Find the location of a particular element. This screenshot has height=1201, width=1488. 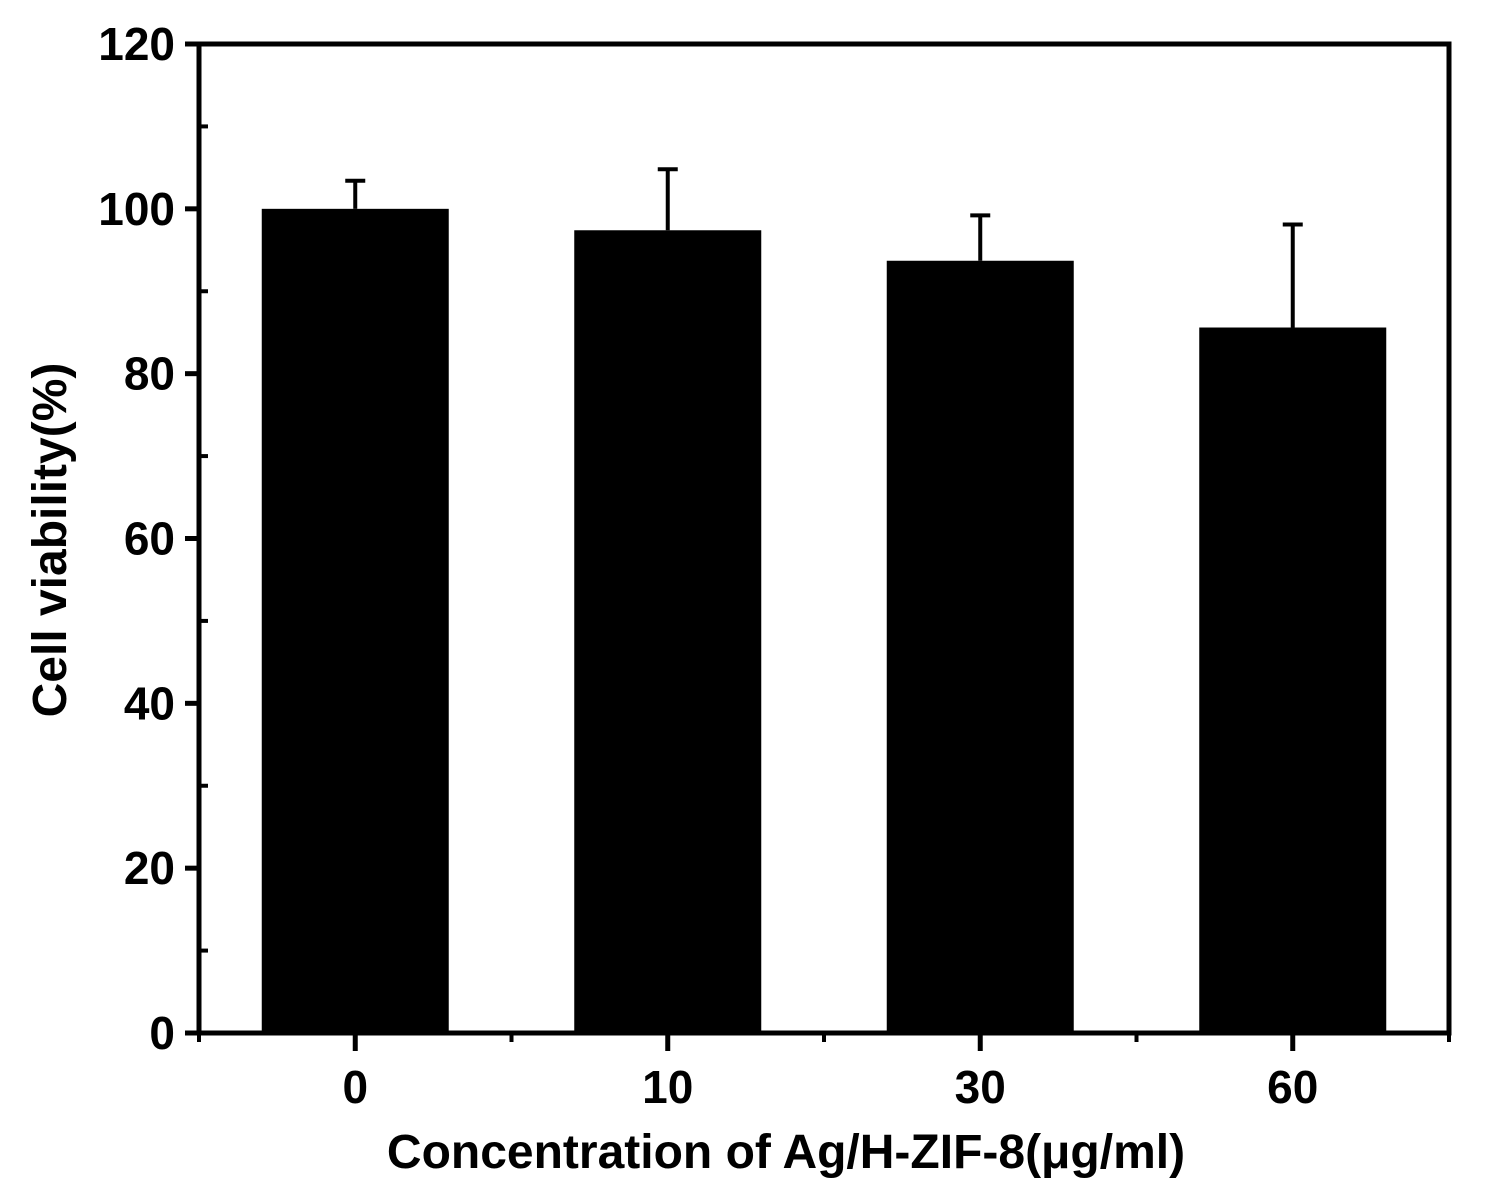

x-tick-label: 60 is located at coordinates (1292, 1087).